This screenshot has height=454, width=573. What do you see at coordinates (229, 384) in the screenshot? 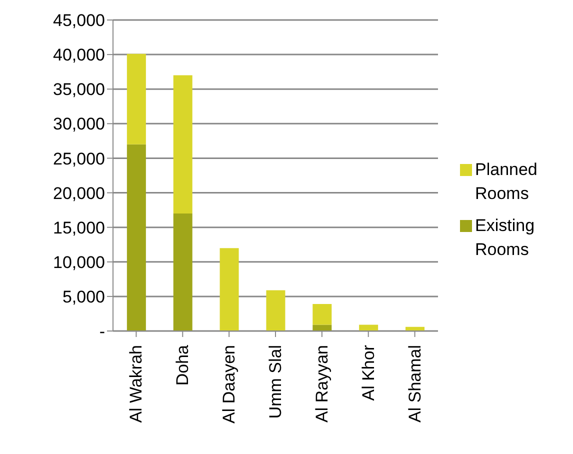
I see `x-tick-label: Al Daayen` at bounding box center [229, 384].